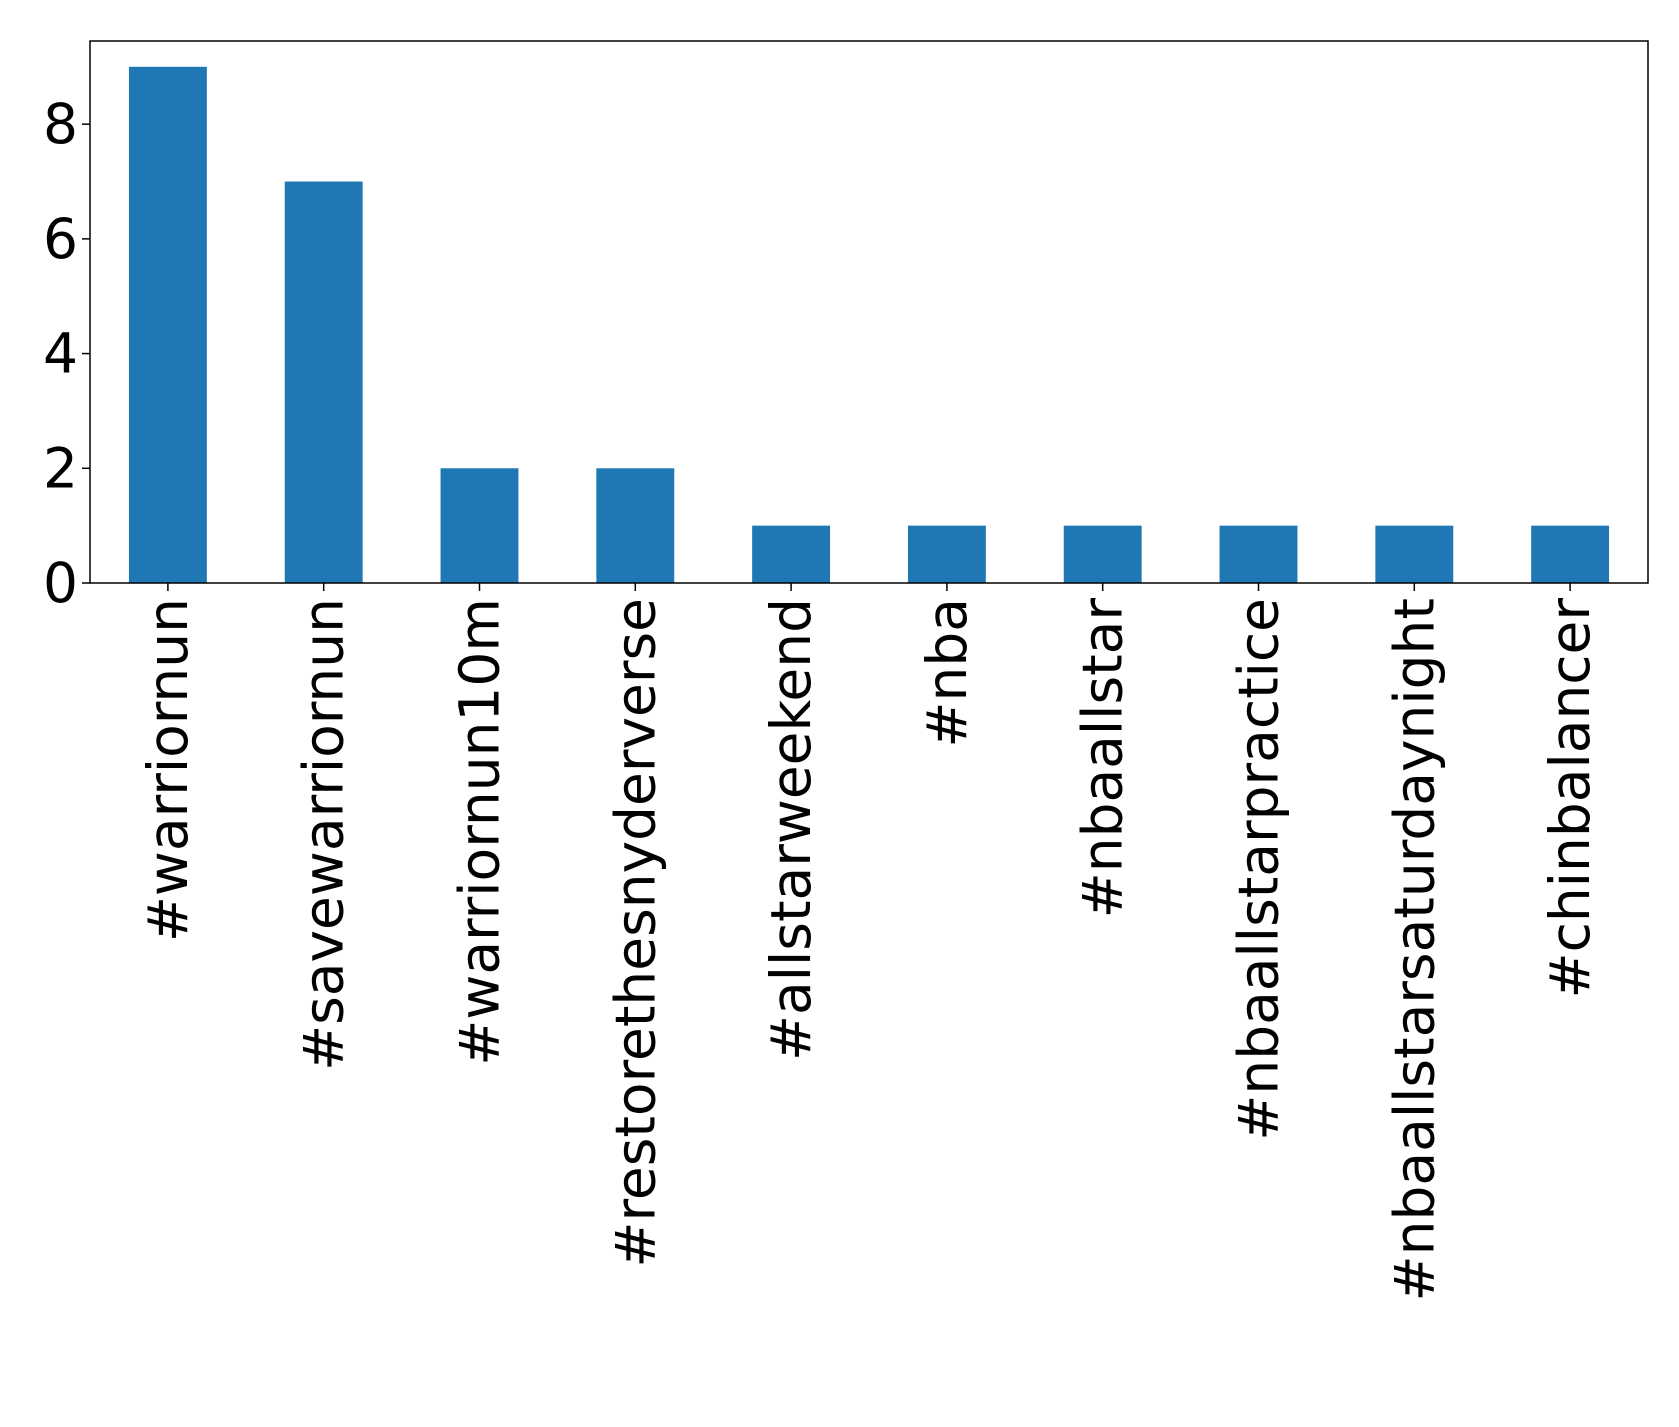 The image size is (1679, 1427). Describe the element at coordinates (947, 673) in the screenshot. I see `x-tick-label: #nba` at that location.